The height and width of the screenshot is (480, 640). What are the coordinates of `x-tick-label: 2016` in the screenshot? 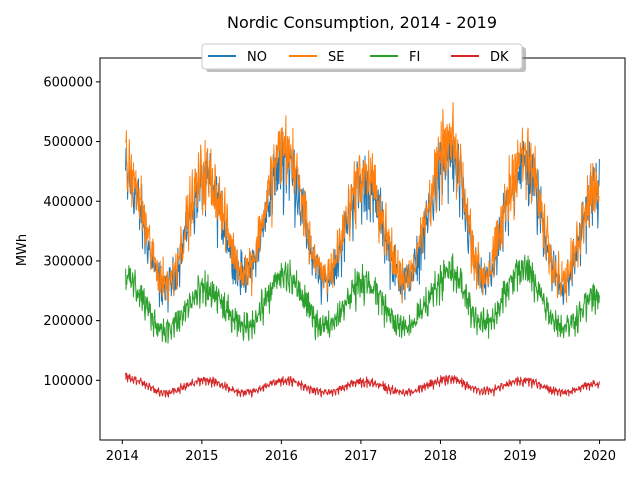 It's located at (281, 456).